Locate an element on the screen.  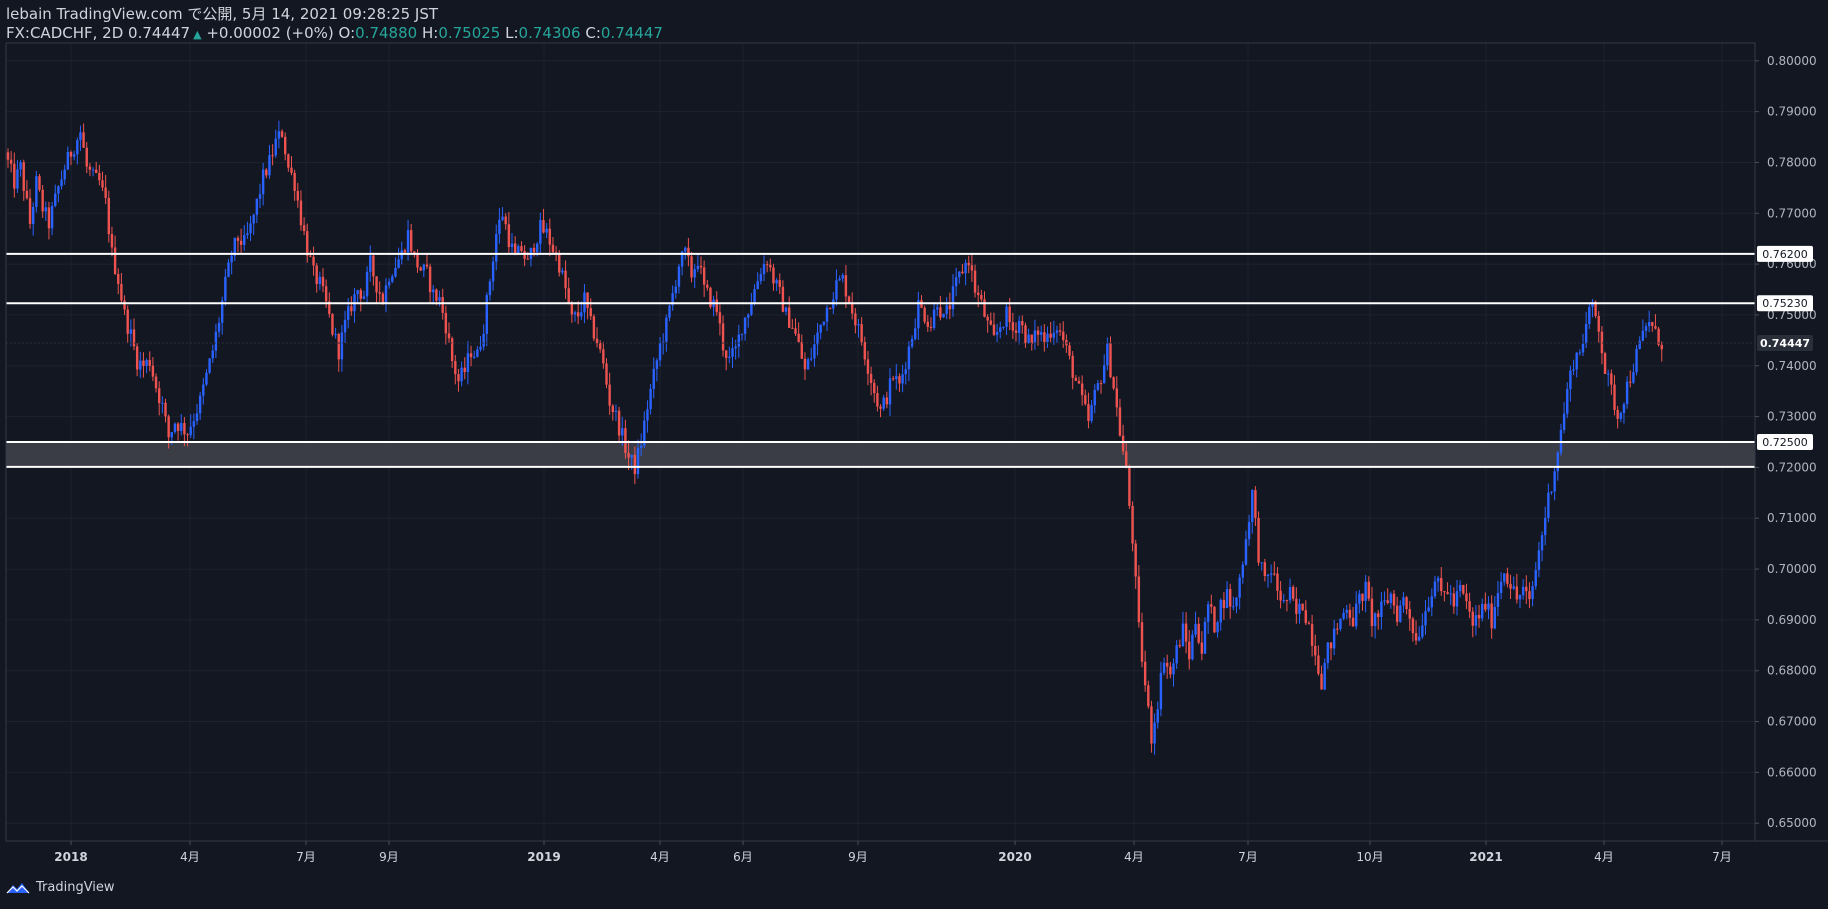
tradingview-footer: TradingView is located at coordinates (60, 887).